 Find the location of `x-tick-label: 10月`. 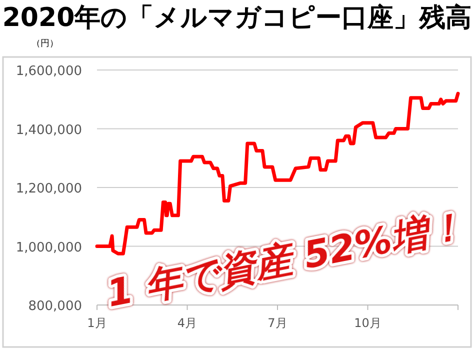

x-tick-label: 10月 is located at coordinates (368, 323).